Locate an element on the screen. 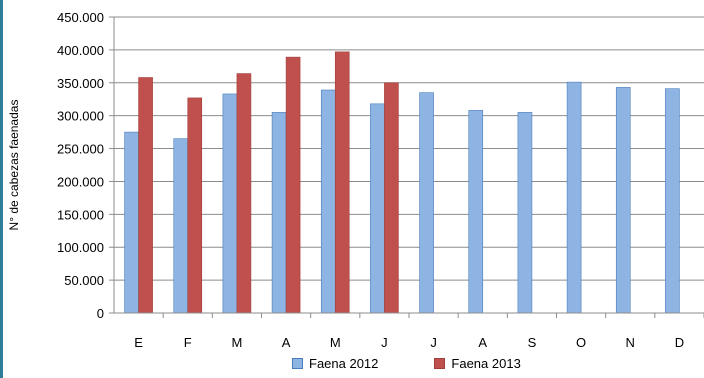 The height and width of the screenshot is (378, 704). y-tick-label: 300.000 is located at coordinates (80, 116).